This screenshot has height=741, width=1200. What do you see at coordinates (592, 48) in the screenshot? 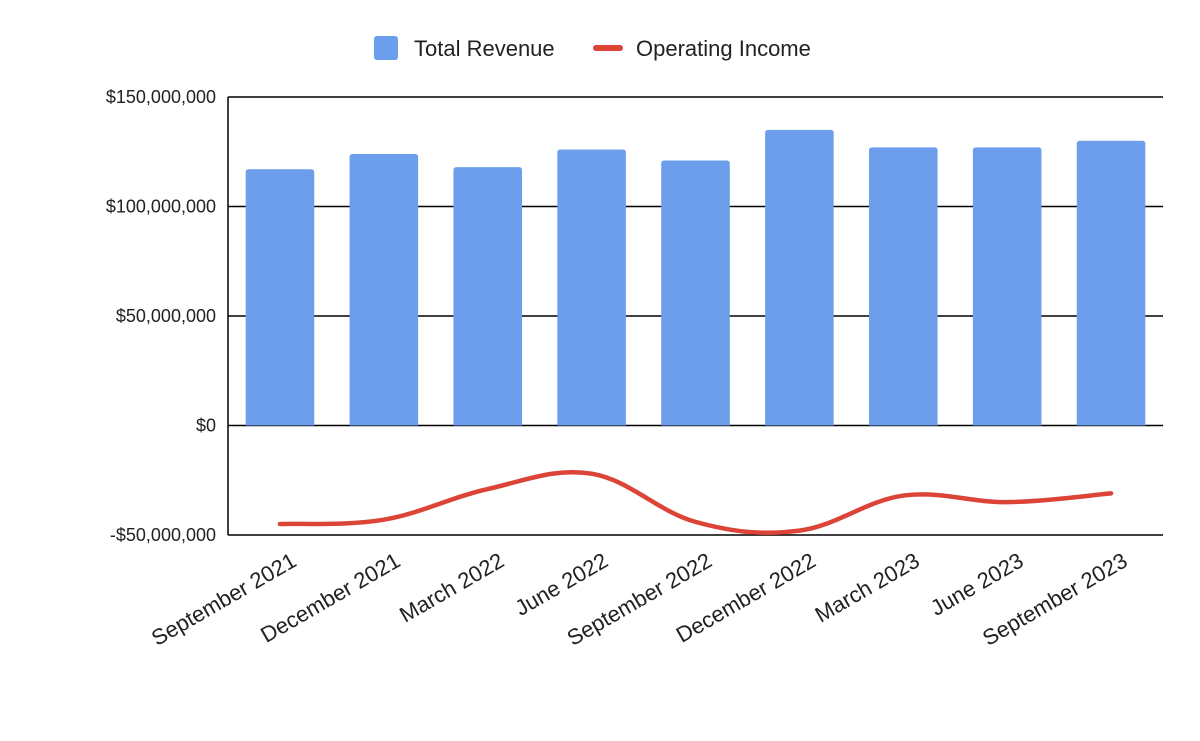
I see `legend: Total Revenue Operating Income` at bounding box center [592, 48].